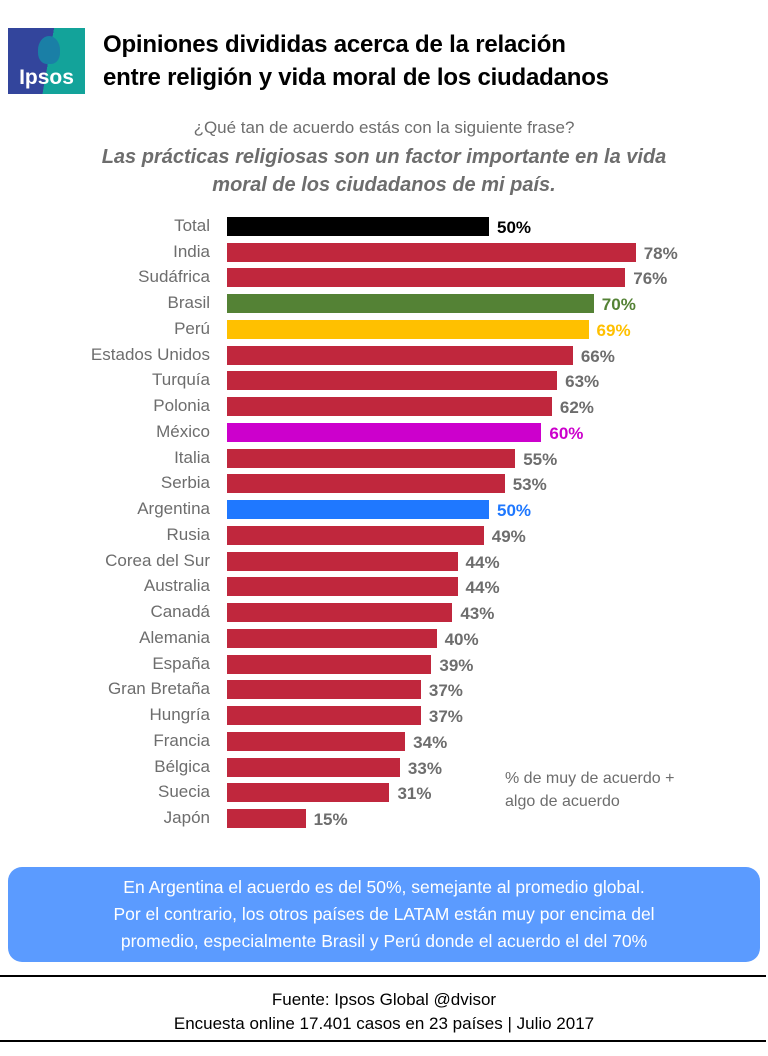  Describe the element at coordinates (174, 277) in the screenshot. I see `category-label: Sudáfrica` at that location.